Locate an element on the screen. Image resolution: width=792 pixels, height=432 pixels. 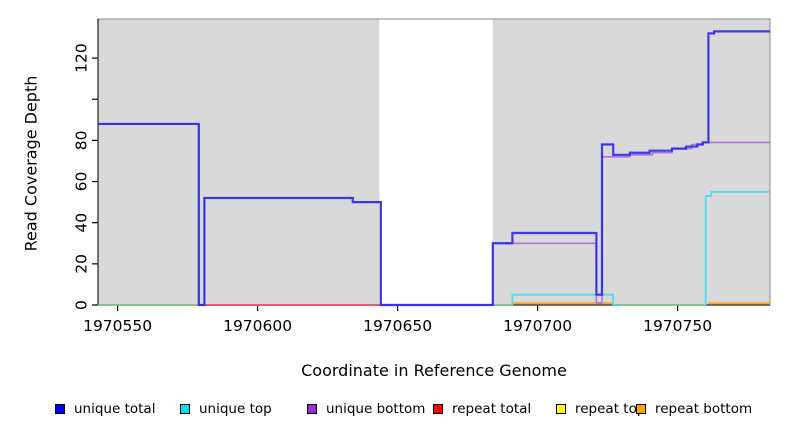
y-tick-label: 20 is located at coordinates (82, 264).